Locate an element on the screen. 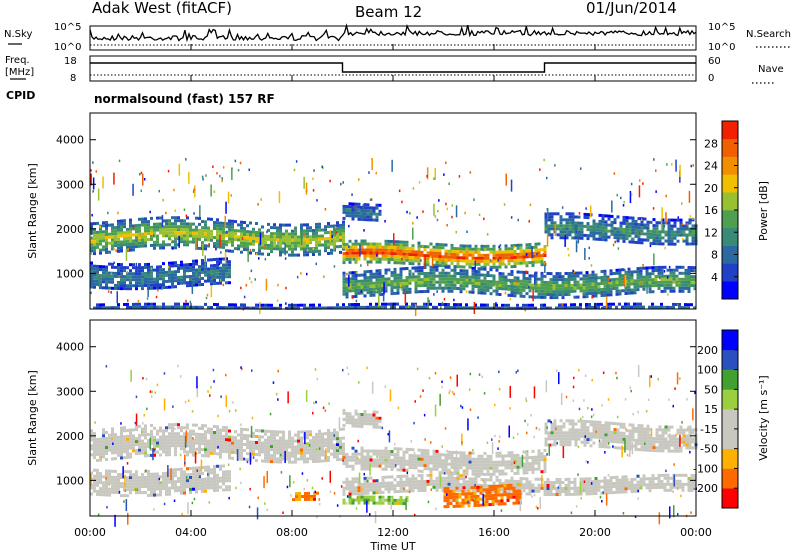  y-tick-label: 4000 is located at coordinates (70, 140).